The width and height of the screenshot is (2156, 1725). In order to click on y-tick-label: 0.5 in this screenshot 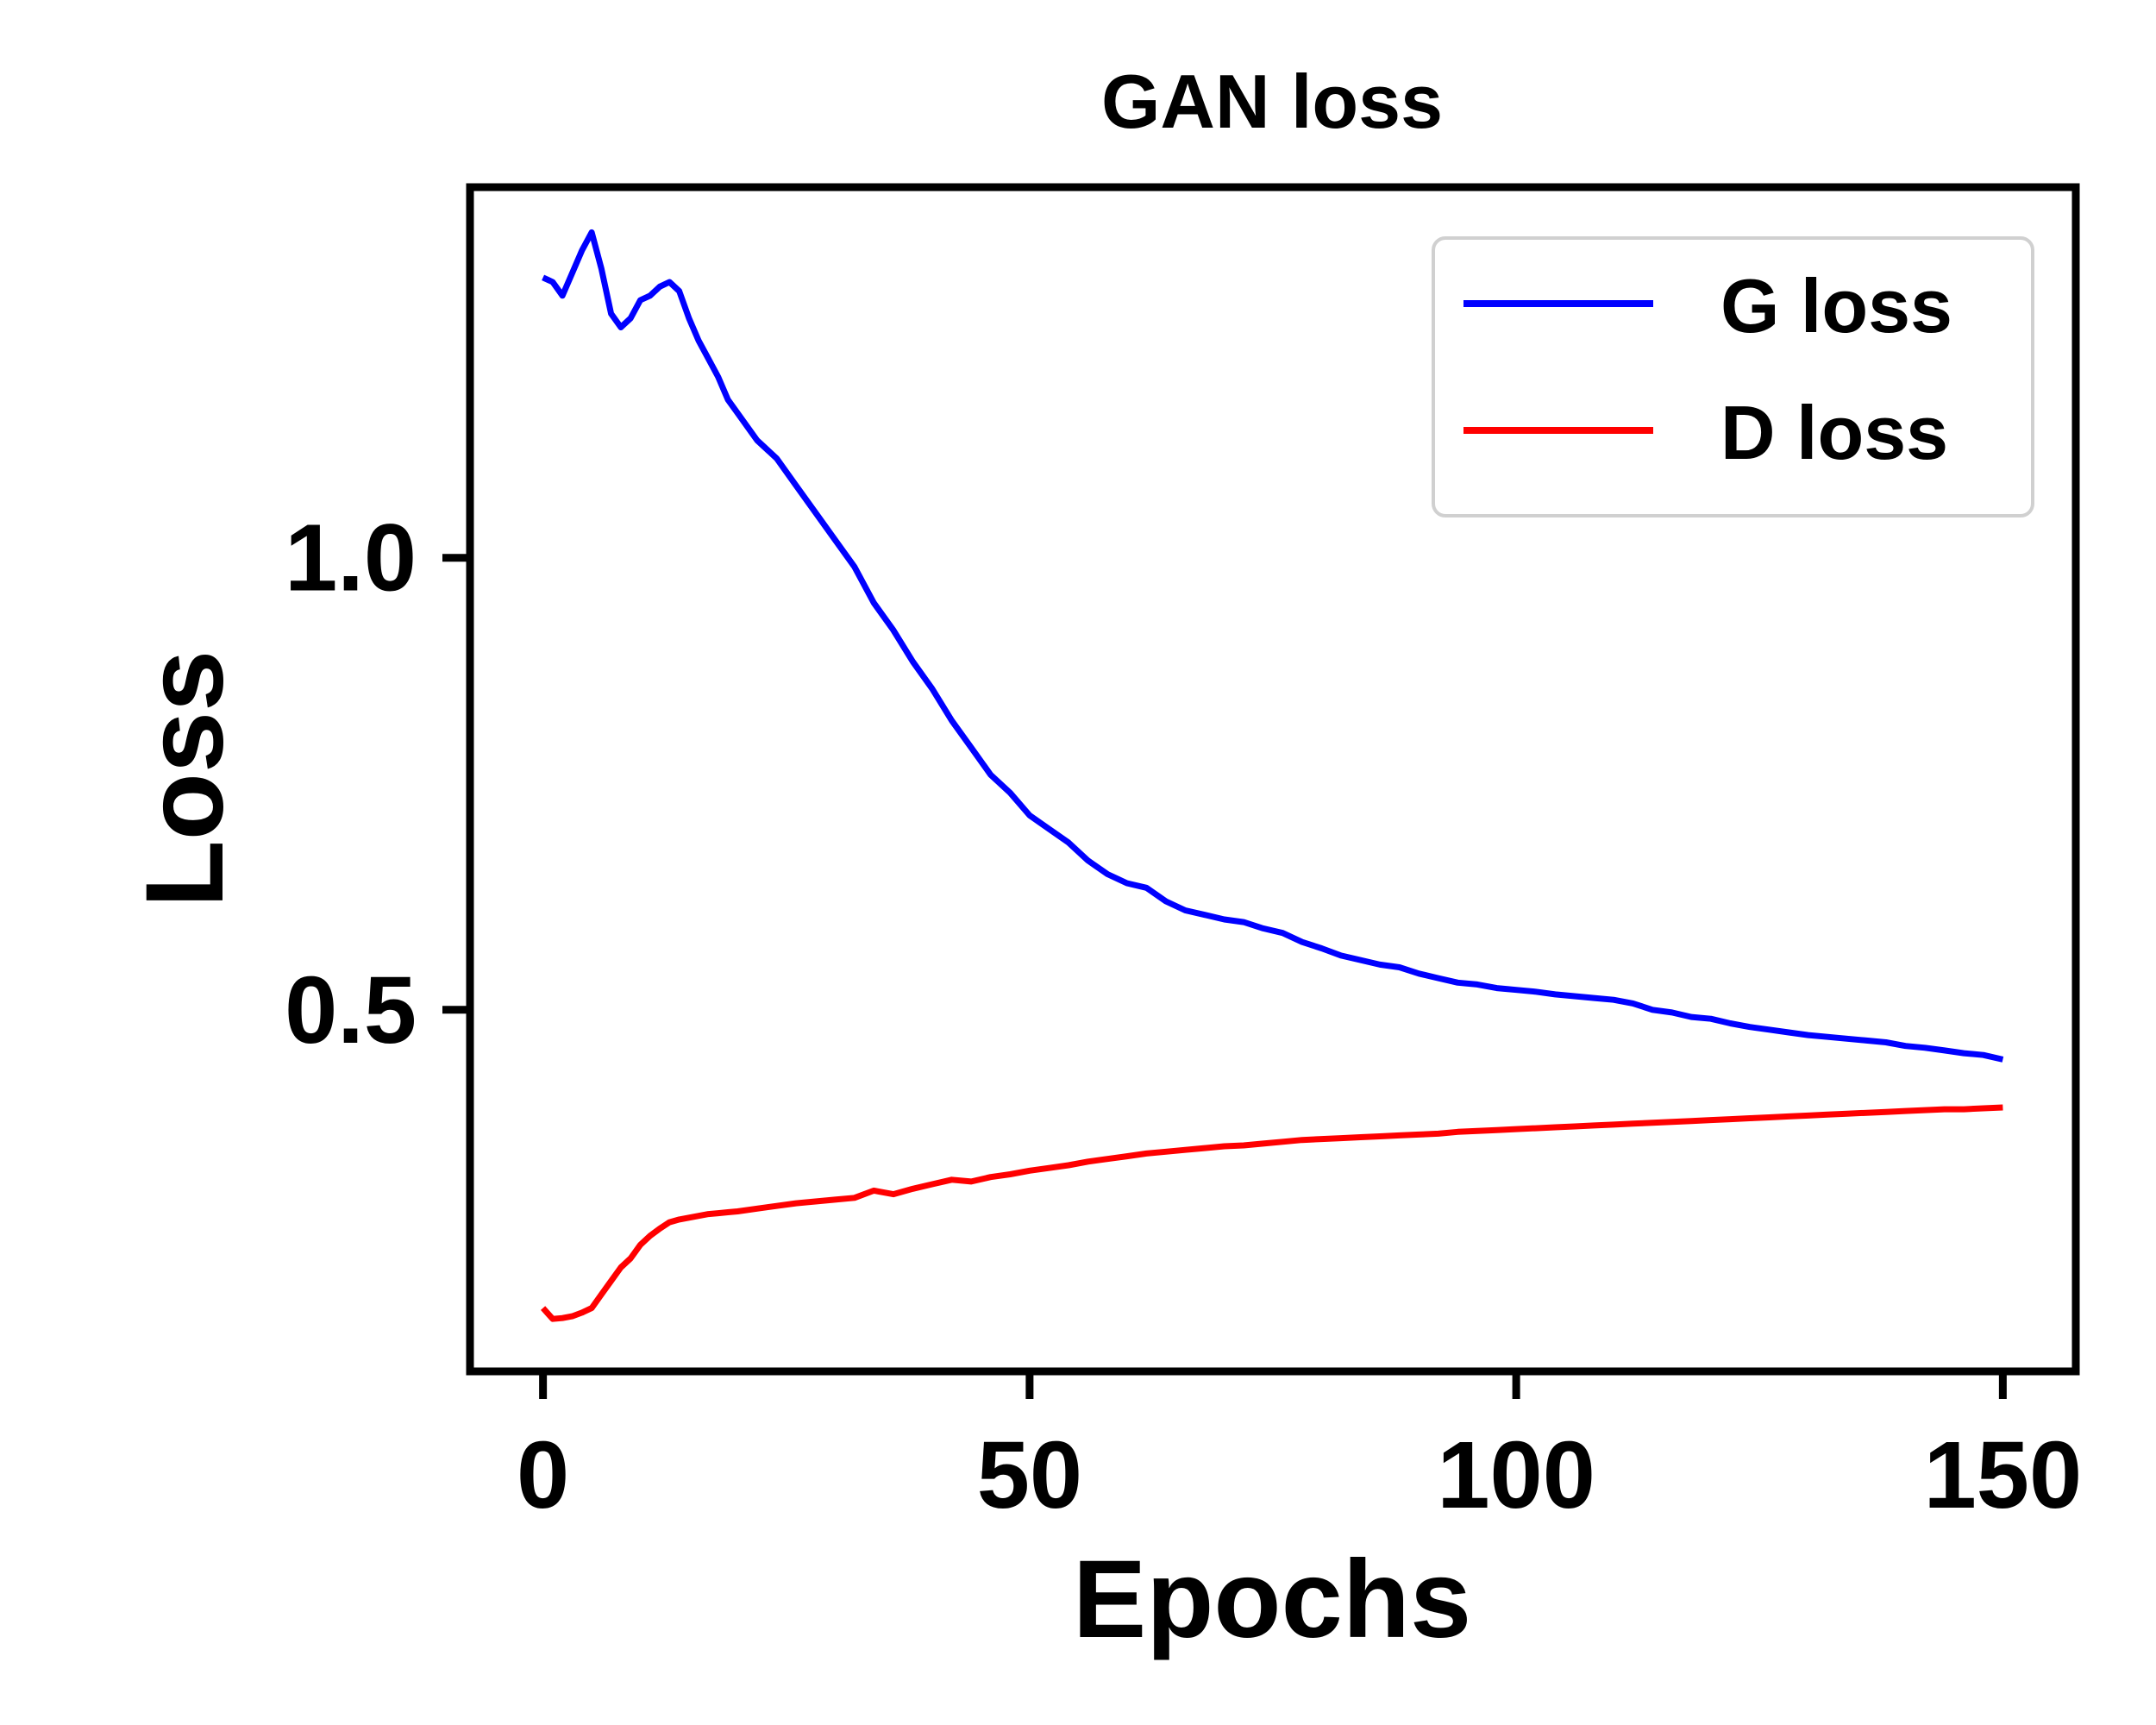, I will do `click(351, 1010)`.